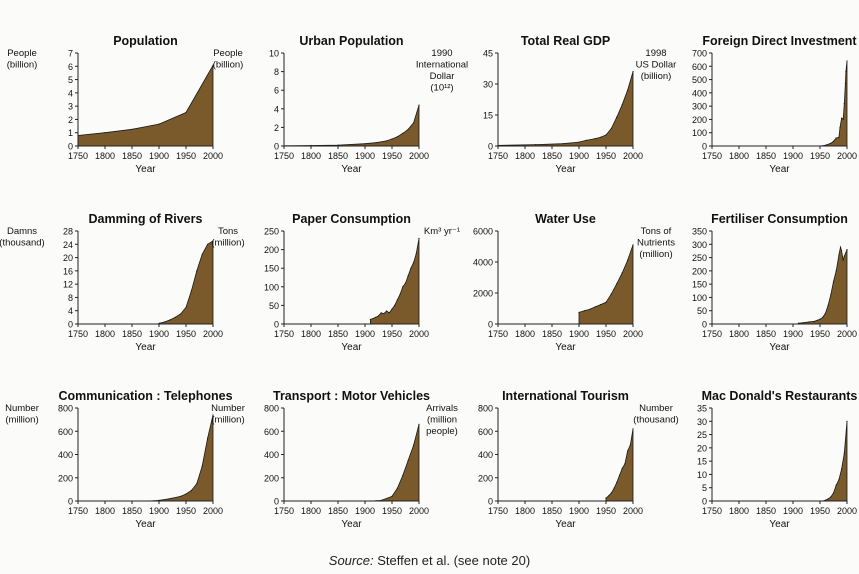 This screenshot has width=859, height=574. I want to click on y-tick-label: 100, so click(271, 287).